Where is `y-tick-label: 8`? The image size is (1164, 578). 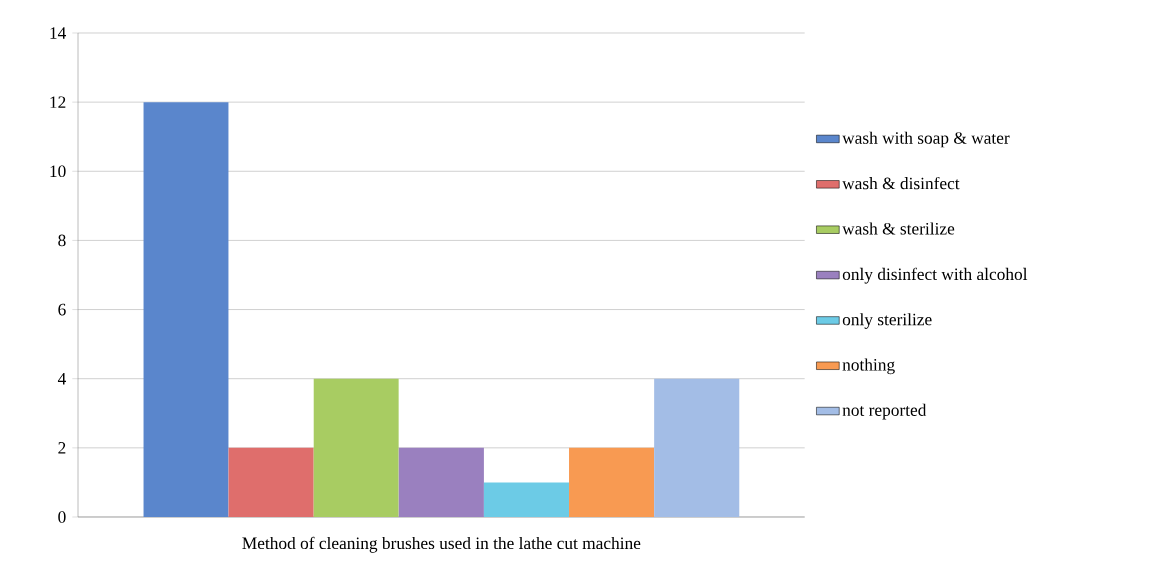
y-tick-label: 8 is located at coordinates (62, 240).